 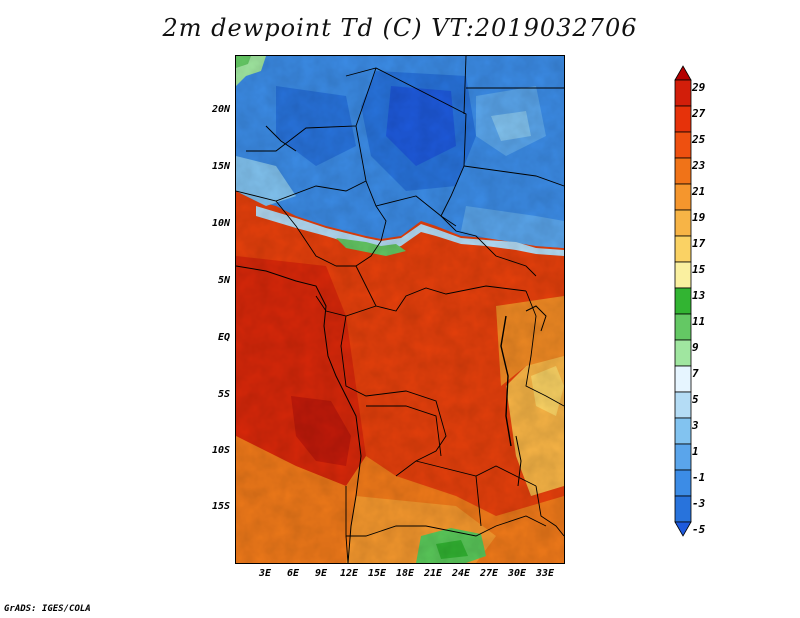 What do you see at coordinates (223, 280) in the screenshot?
I see `lat-label-5n: 5N` at bounding box center [223, 280].